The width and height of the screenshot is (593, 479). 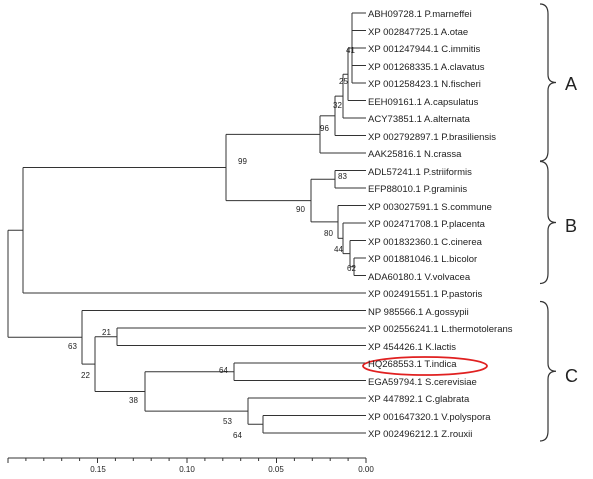 I want to click on bootstrap-value: 32, so click(x=337, y=105).